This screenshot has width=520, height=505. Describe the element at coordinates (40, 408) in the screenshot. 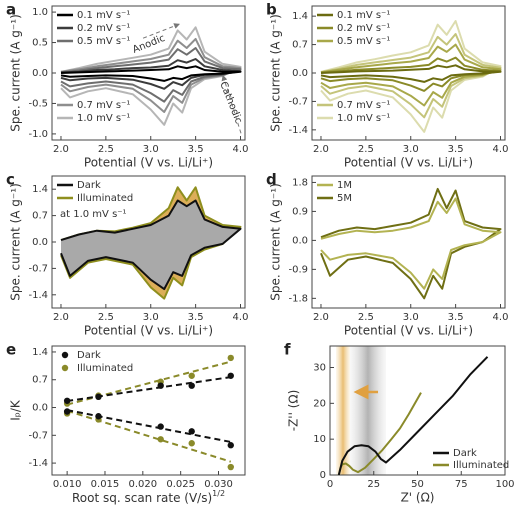

I see `y-tick-label: 0.0` at that location.